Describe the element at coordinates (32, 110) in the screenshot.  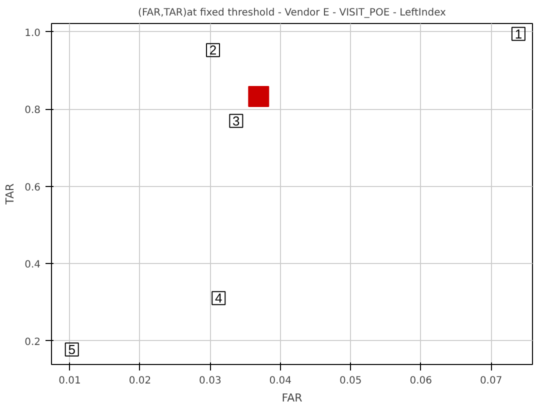
I see `y-tick-label: 0.8` at that location.